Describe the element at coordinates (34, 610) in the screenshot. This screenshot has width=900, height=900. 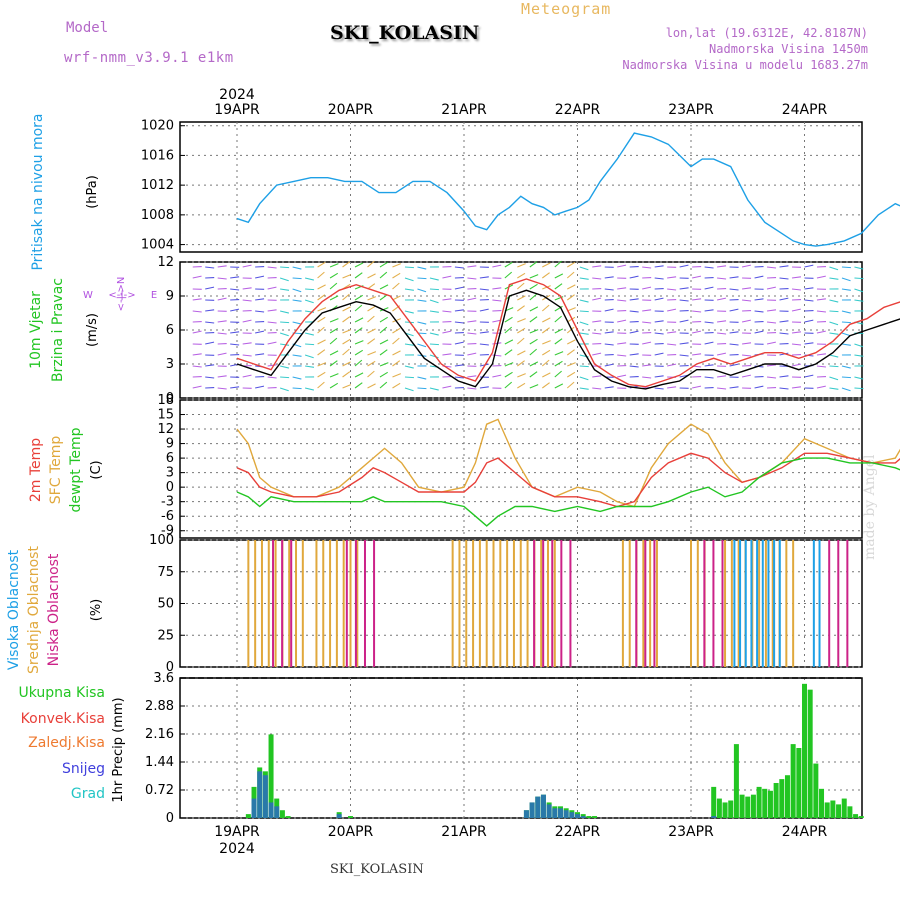
I see `cloud-ylabel-2: Srednja Oblacnost` at that location.